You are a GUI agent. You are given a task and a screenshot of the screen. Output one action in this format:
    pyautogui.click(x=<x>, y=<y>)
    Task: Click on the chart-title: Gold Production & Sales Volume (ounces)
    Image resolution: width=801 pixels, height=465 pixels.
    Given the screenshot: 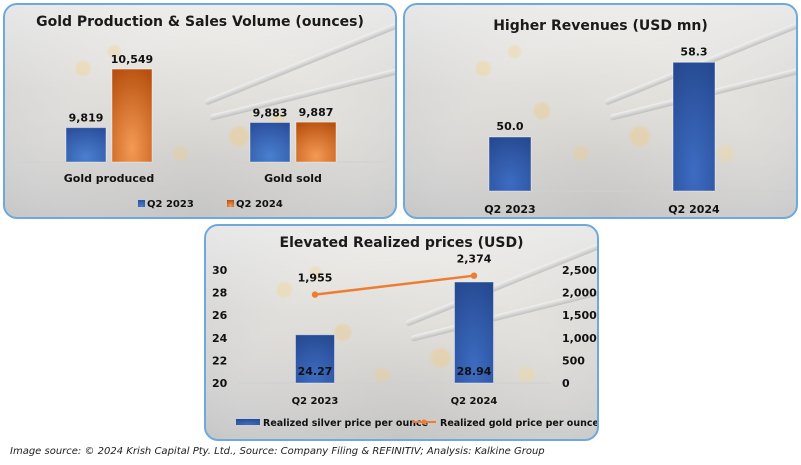 What is the action you would take?
    pyautogui.click(x=200, y=22)
    